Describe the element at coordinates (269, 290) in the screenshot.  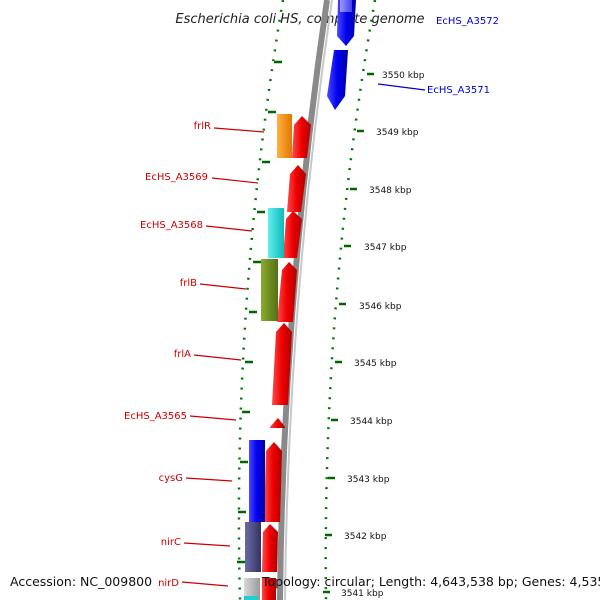
I see `gene-frlB` at that location.